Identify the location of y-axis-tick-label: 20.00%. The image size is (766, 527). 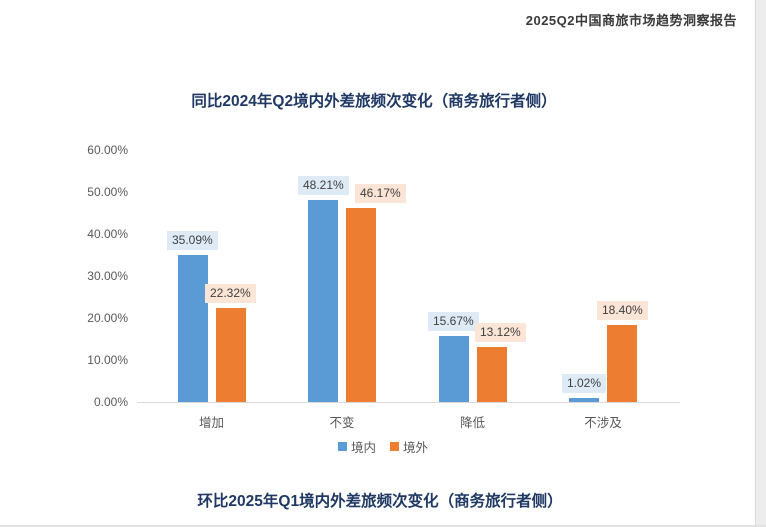
(107, 318).